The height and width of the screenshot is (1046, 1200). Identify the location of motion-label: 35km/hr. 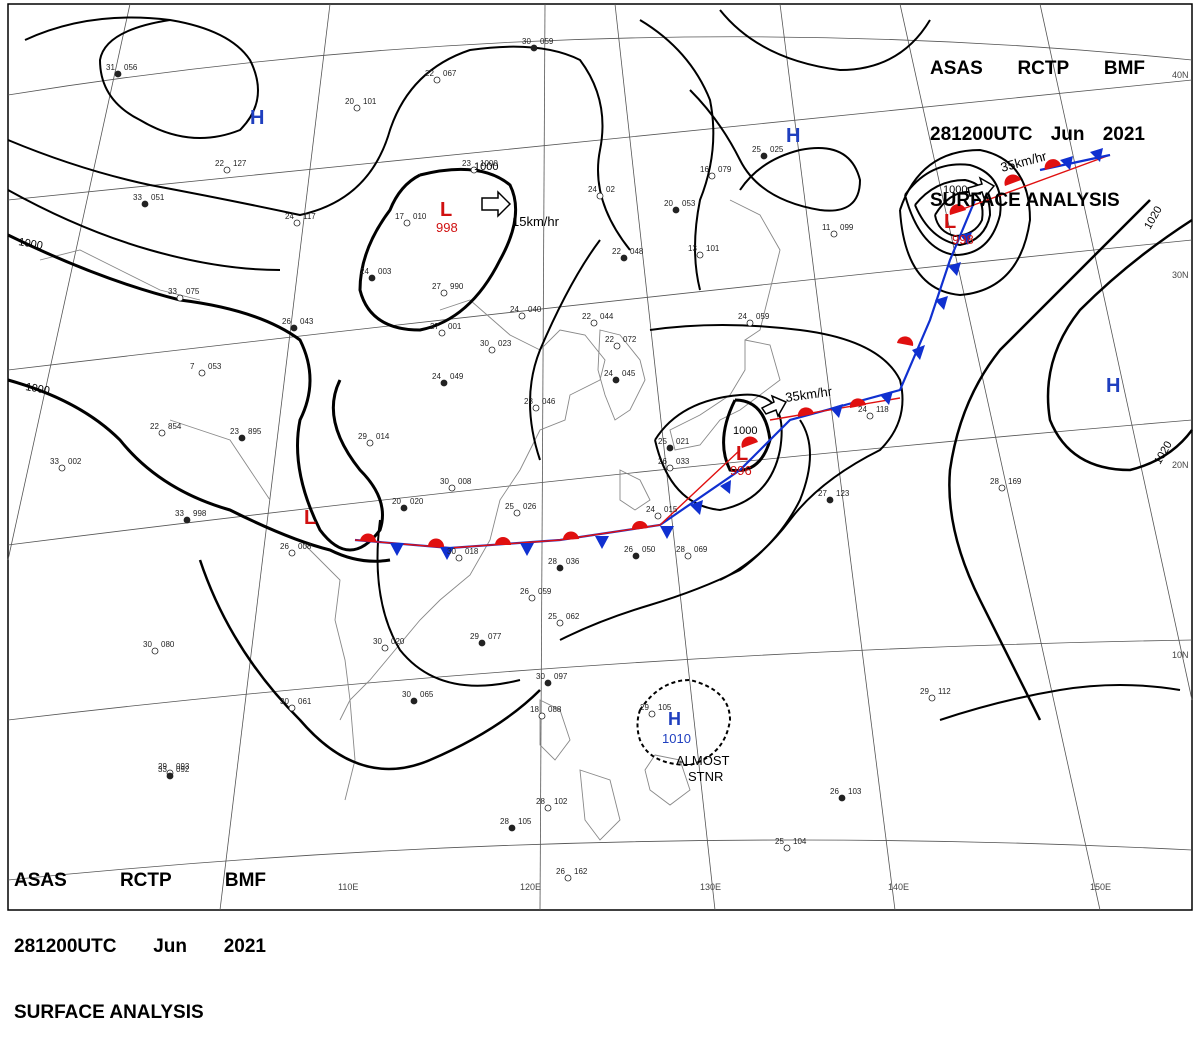
(808, 393).